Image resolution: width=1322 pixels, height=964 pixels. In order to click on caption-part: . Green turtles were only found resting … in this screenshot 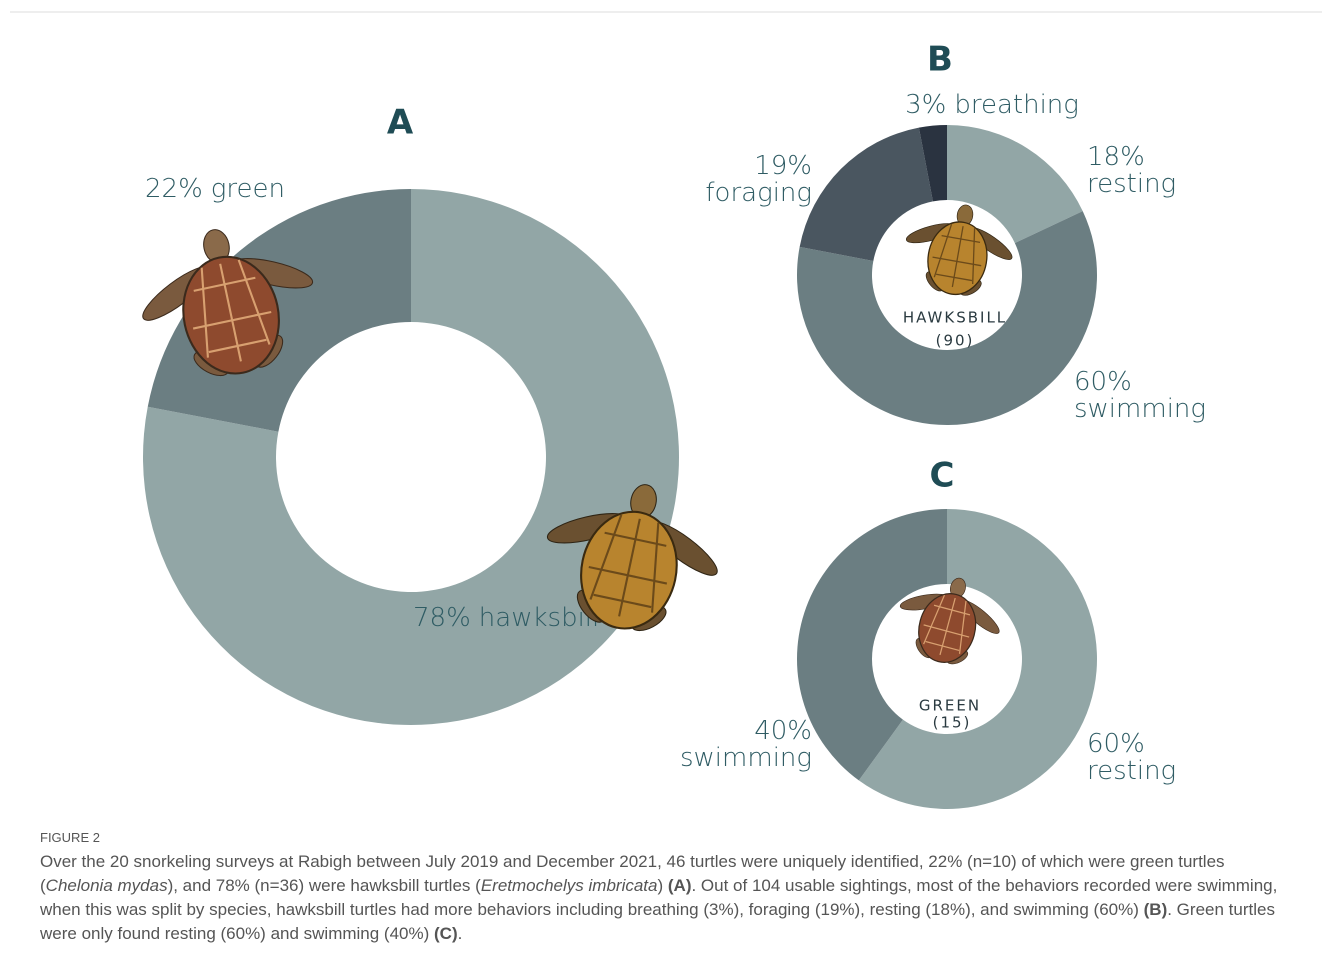, I will do `click(657, 921)`.